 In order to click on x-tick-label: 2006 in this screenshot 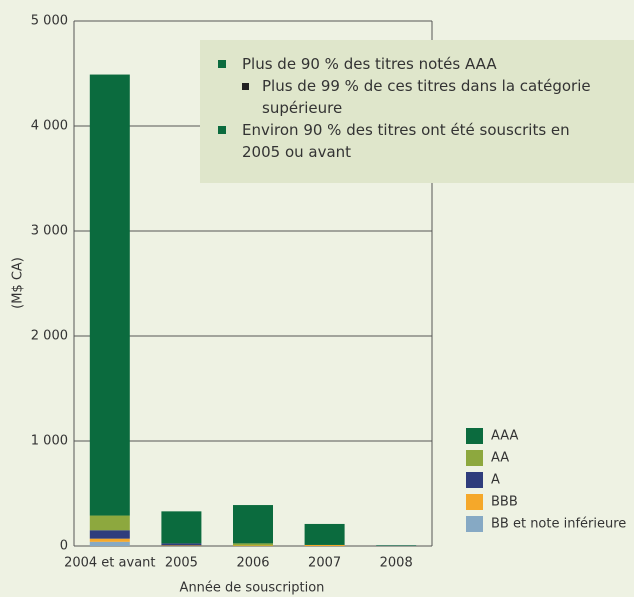, I will do `click(252, 563)`.